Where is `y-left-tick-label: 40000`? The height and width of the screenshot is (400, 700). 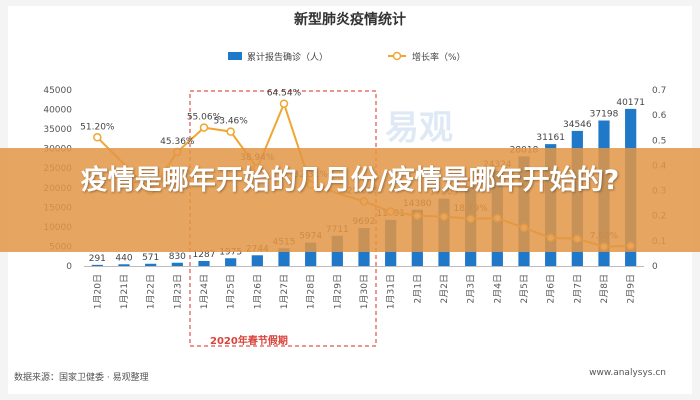
y-left-tick-label: 40000 is located at coordinates (57, 111).